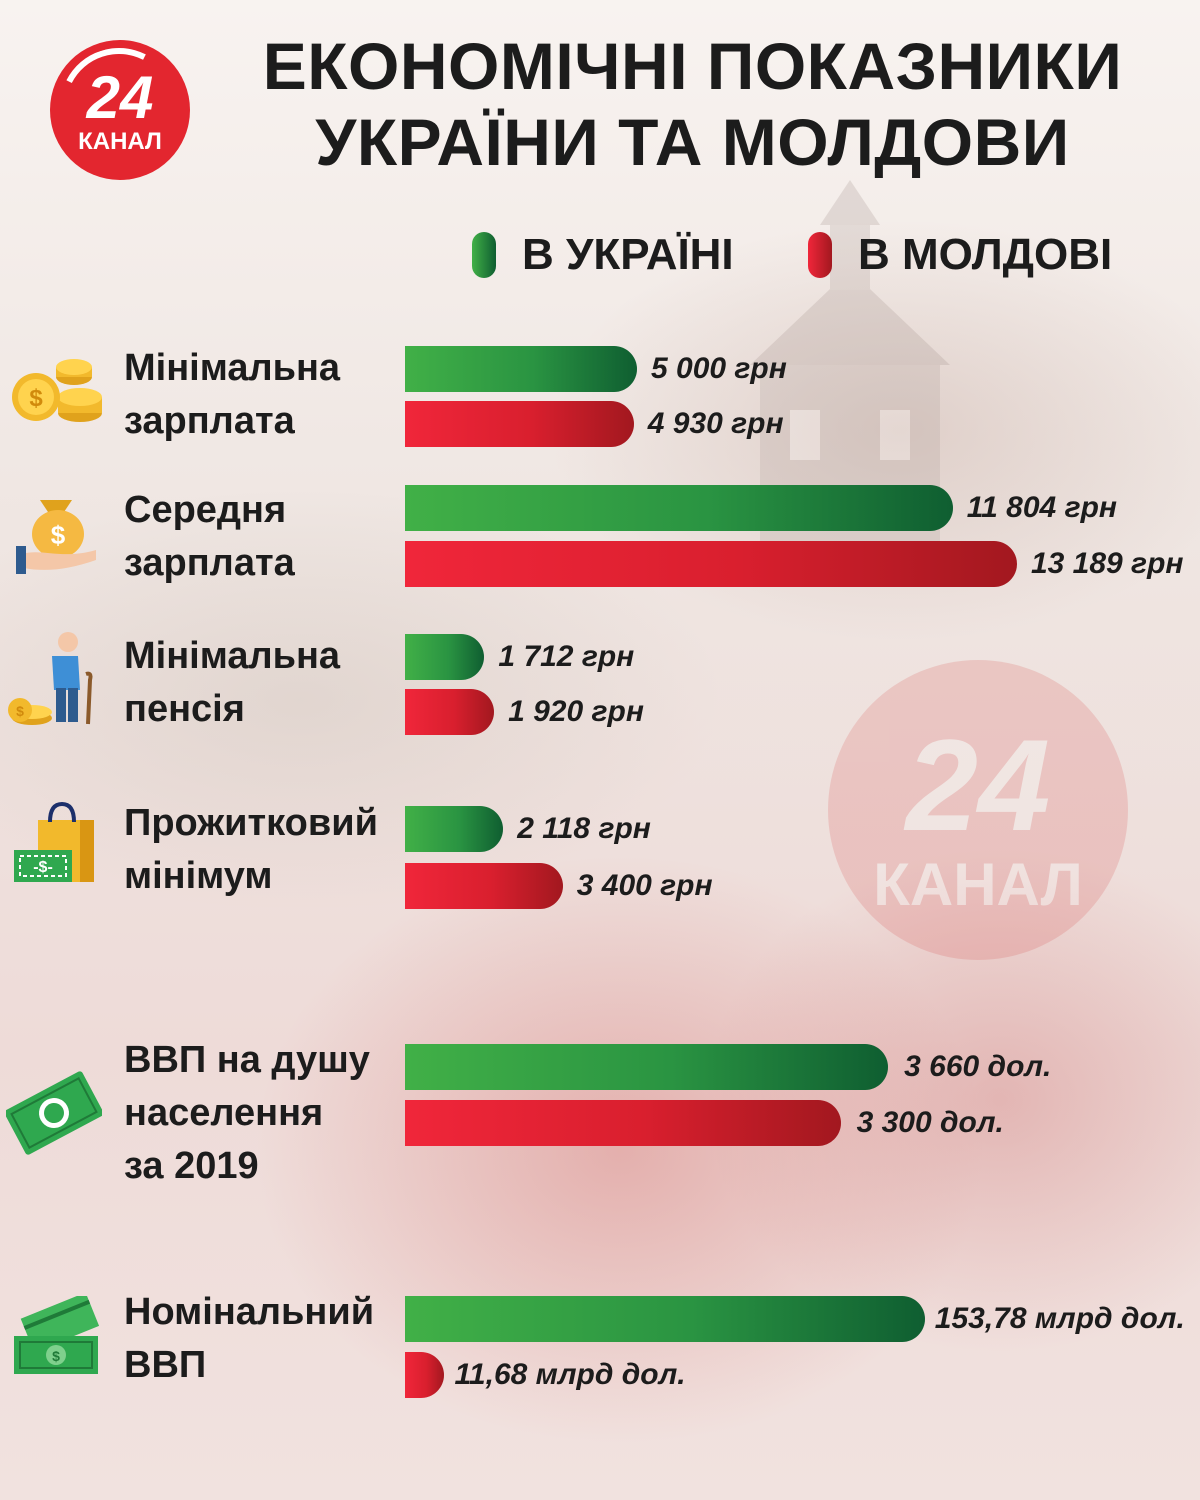 Image resolution: width=1200 pixels, height=1500 pixels. What do you see at coordinates (930, 1122) in the screenshot?
I see `value-label-moldova: 3 300 дол.` at bounding box center [930, 1122].